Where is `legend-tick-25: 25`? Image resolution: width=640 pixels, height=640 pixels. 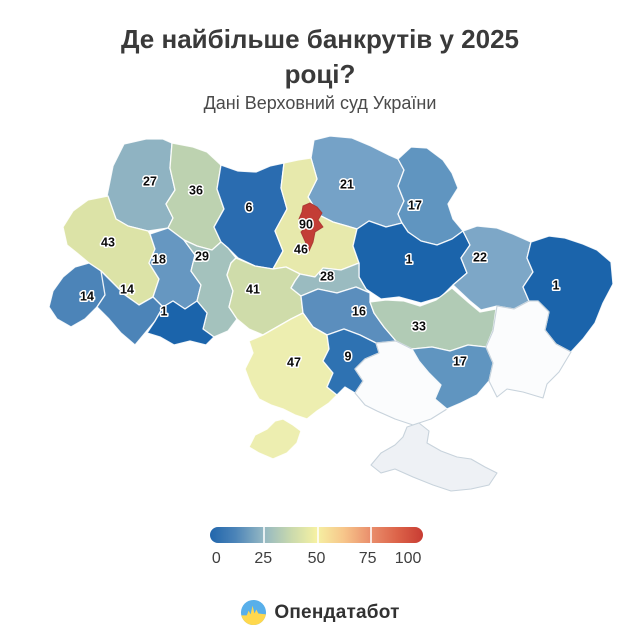 legend-tick-25: 25 is located at coordinates (263, 558).